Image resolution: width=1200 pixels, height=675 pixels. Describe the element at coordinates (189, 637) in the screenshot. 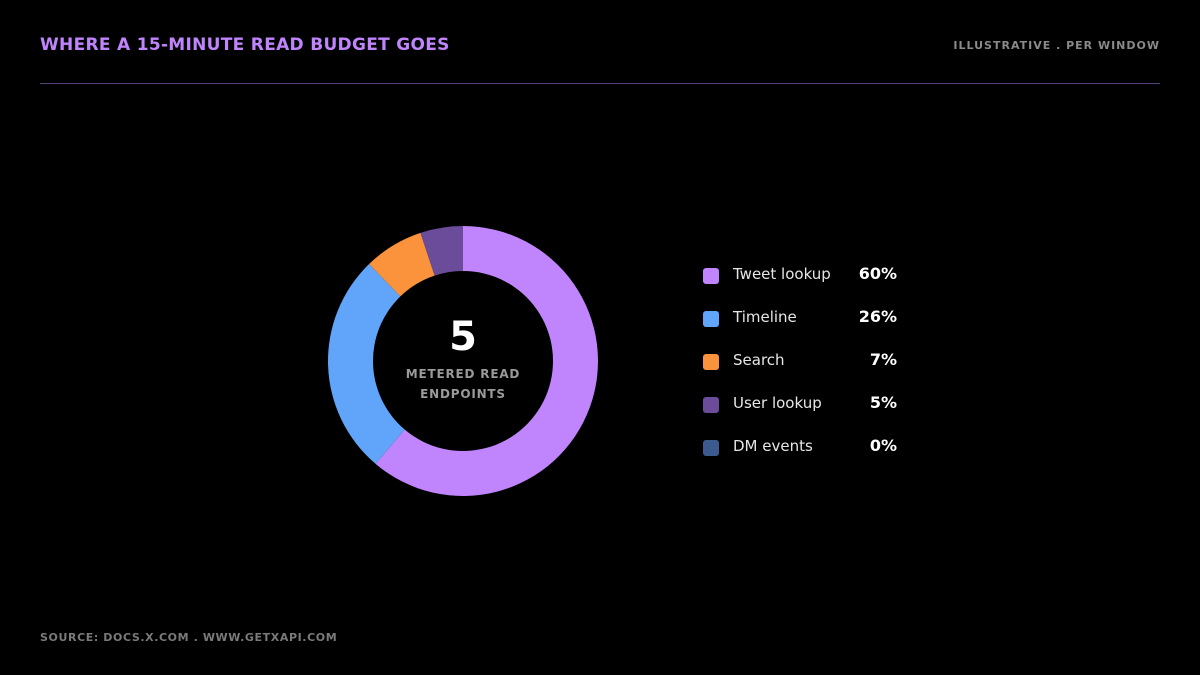

I see `source-note: SOURCE: DOCS.X.COM . WWW.GETXAPI.COM` at that location.